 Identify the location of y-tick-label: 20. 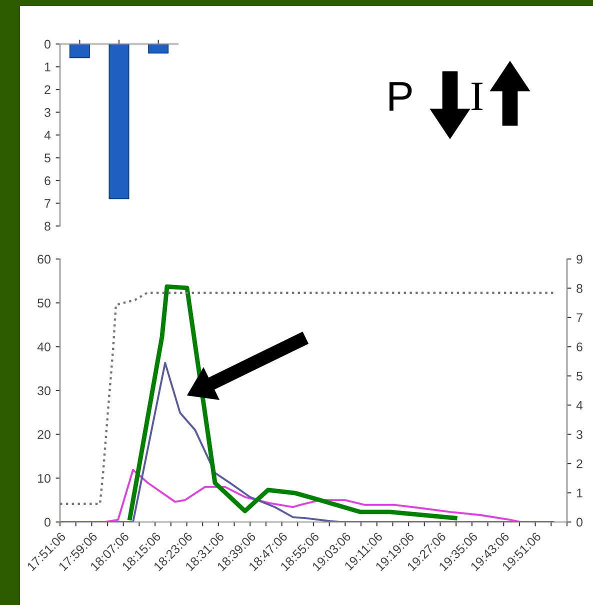
(44, 434).